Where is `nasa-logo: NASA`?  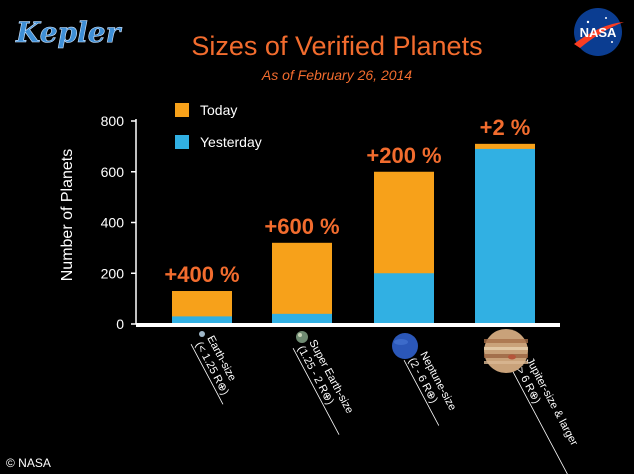
nasa-logo: NASA is located at coordinates (599, 32).